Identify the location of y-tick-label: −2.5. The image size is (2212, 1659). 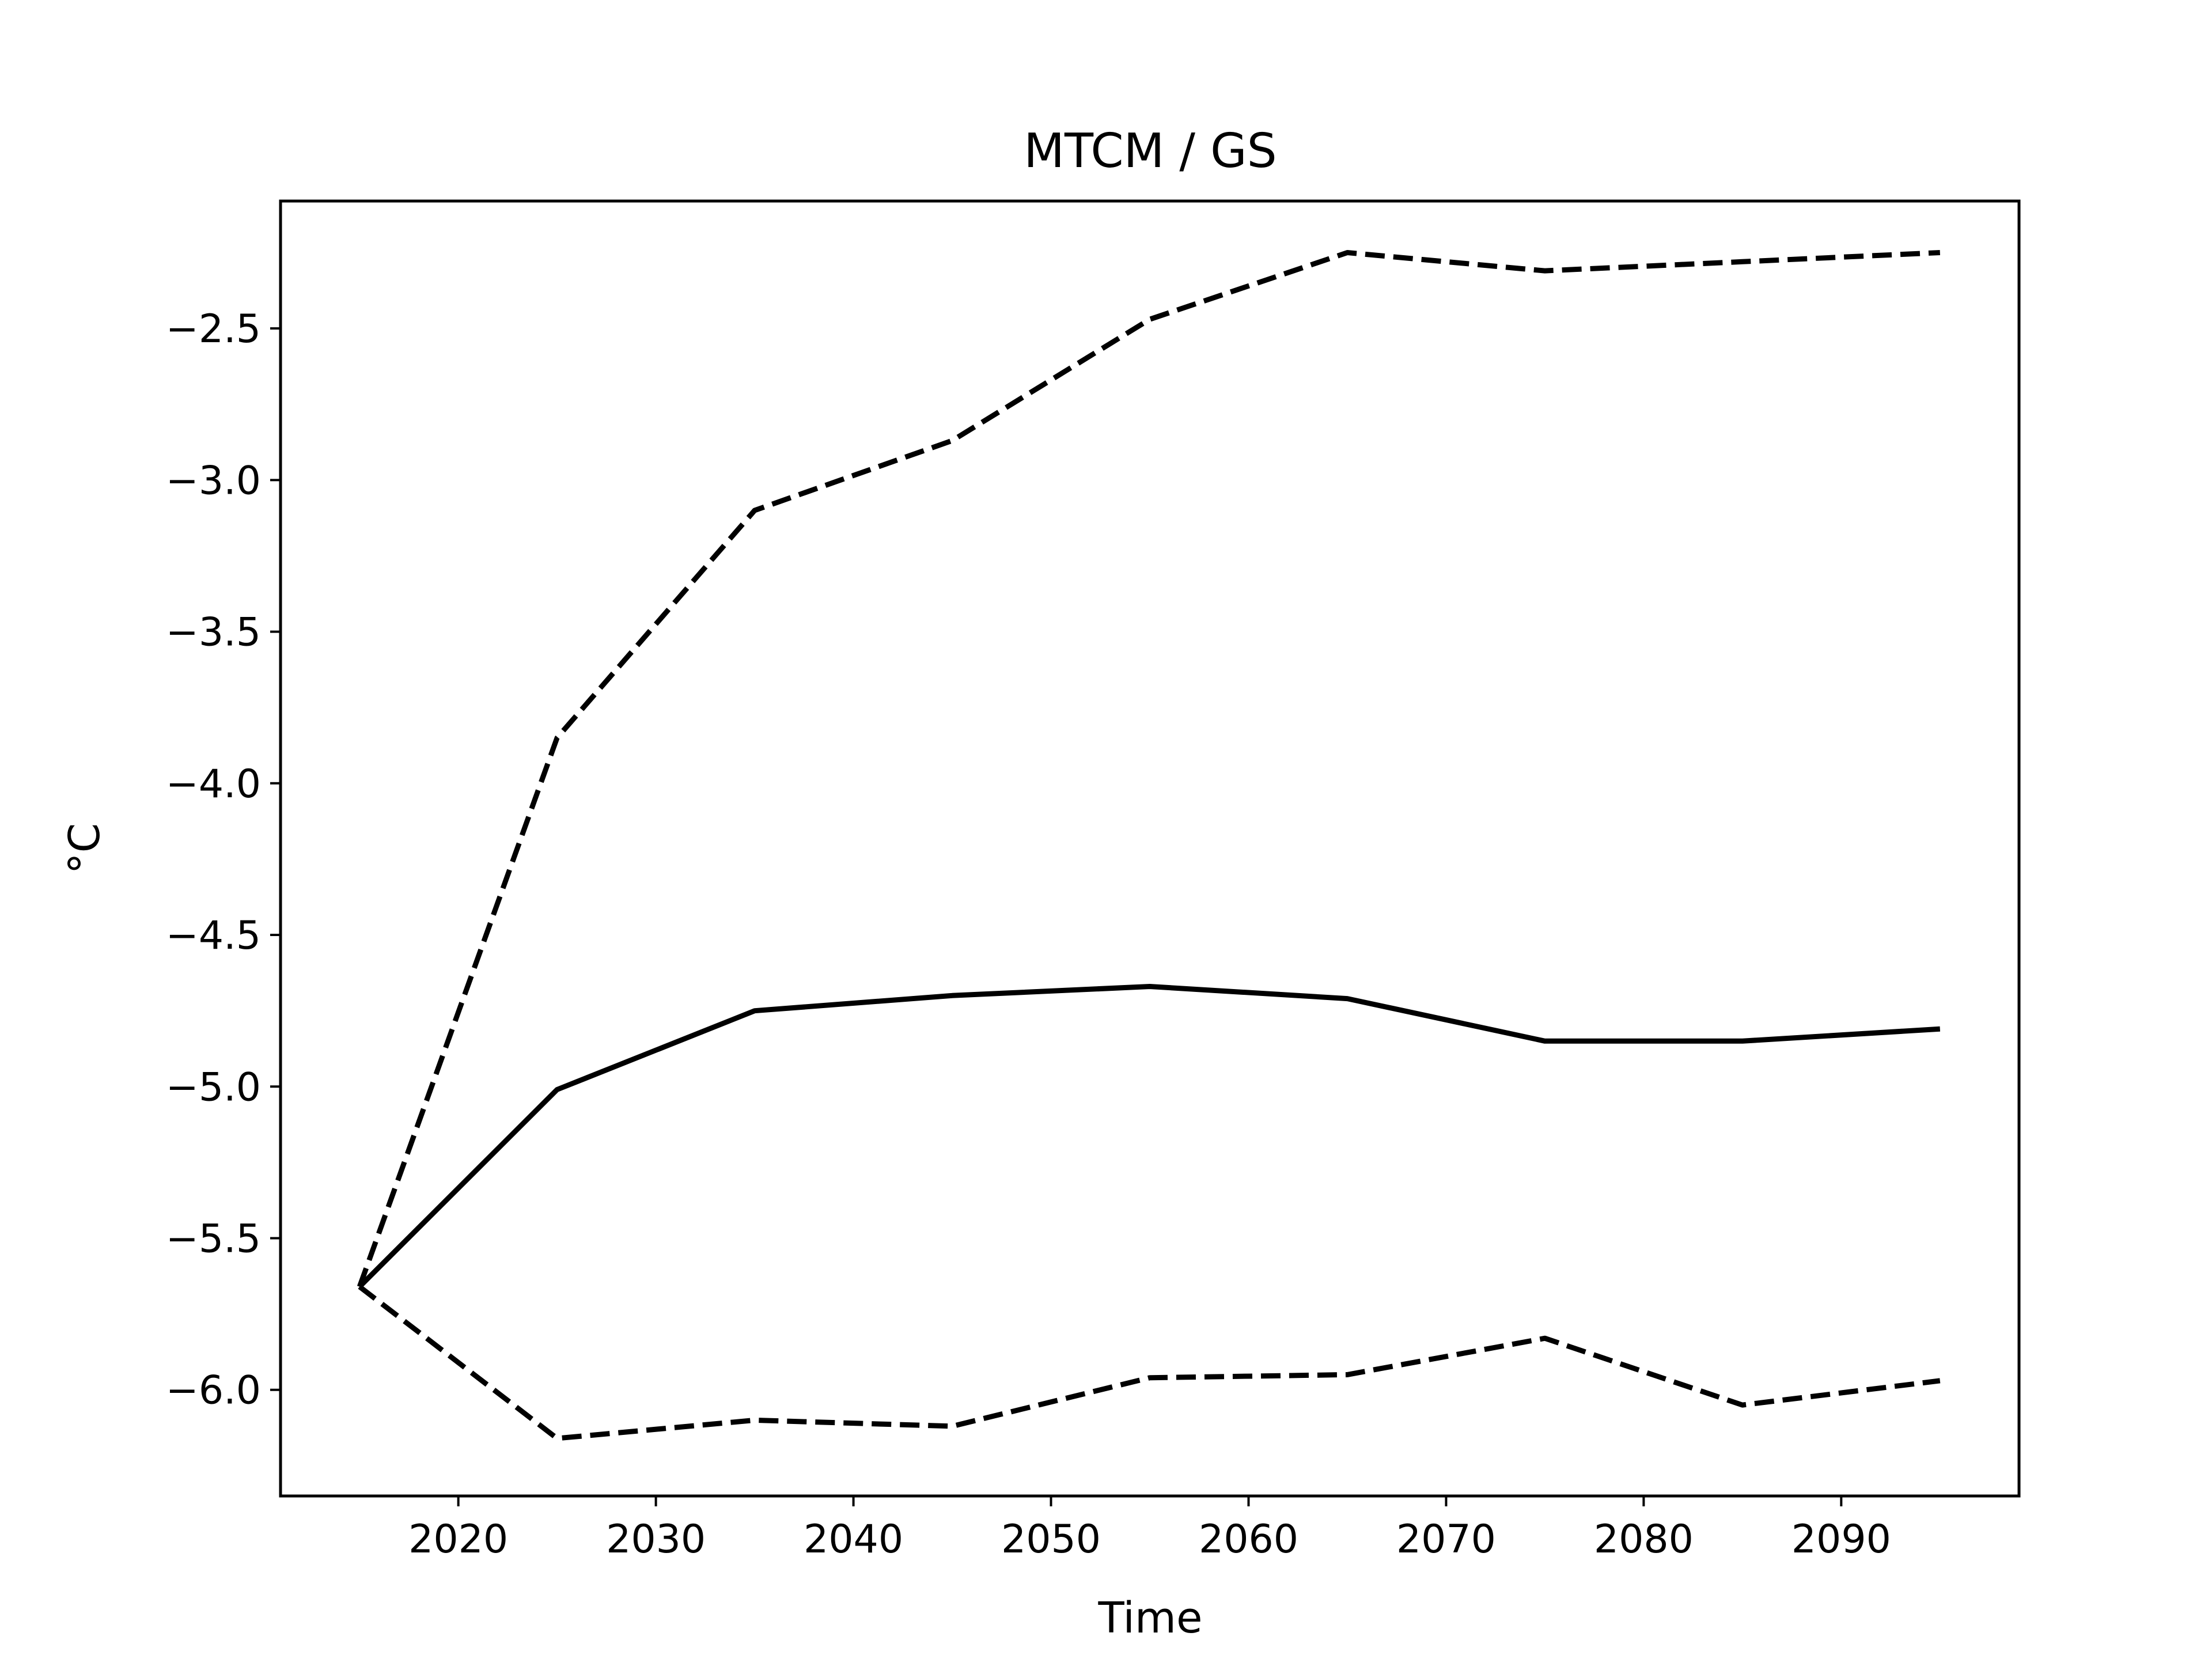
(213, 329).